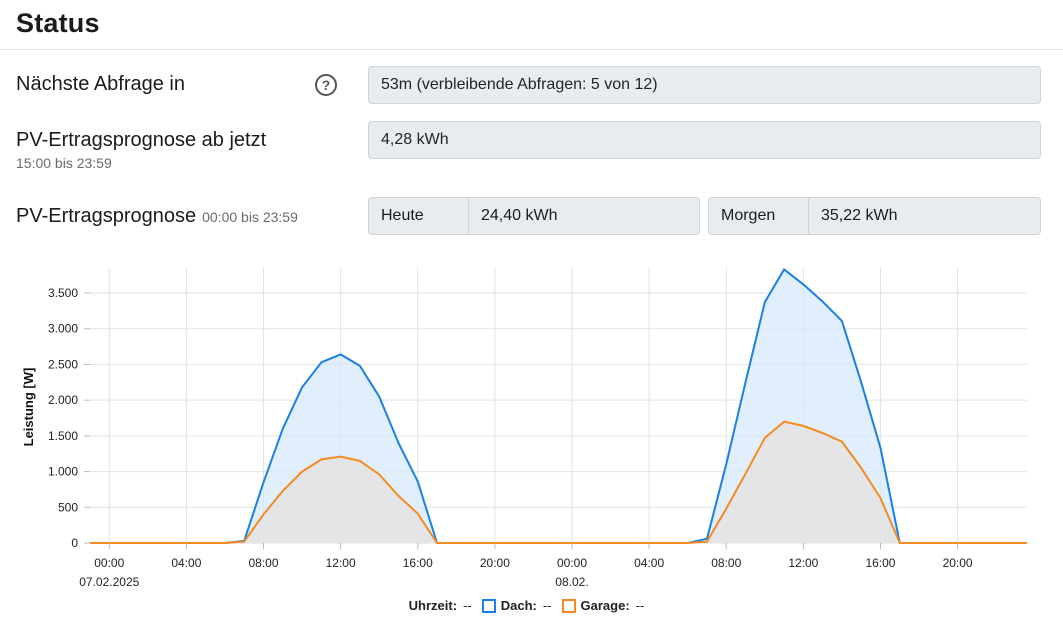  I want to click on y-axis-label: Leistung [W], so click(28, 407).